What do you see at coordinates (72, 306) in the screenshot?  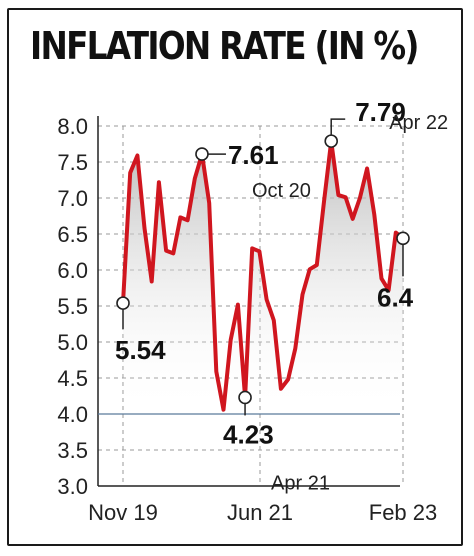 I see `y-tick-label: 5.5` at bounding box center [72, 306].